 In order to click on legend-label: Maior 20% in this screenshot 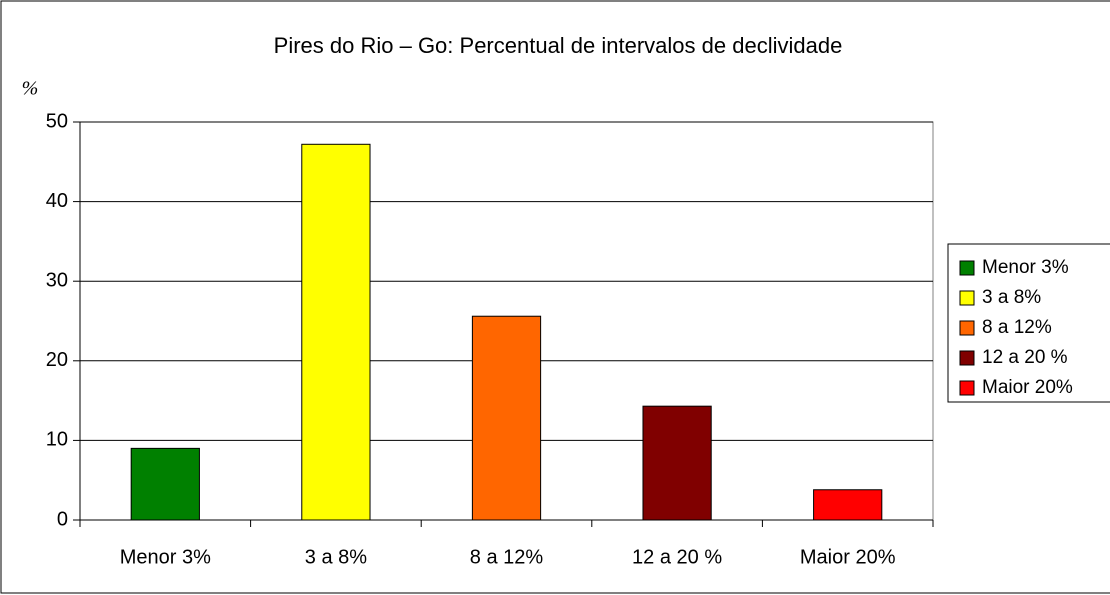, I will do `click(1027, 387)`.